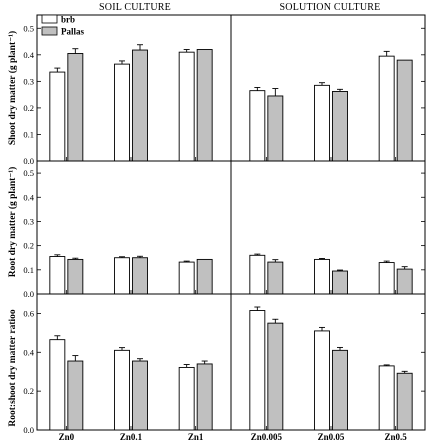  What do you see at coordinates (135, 7) in the screenshot?
I see `column-title-soil: SOIL CULTURE` at bounding box center [135, 7].